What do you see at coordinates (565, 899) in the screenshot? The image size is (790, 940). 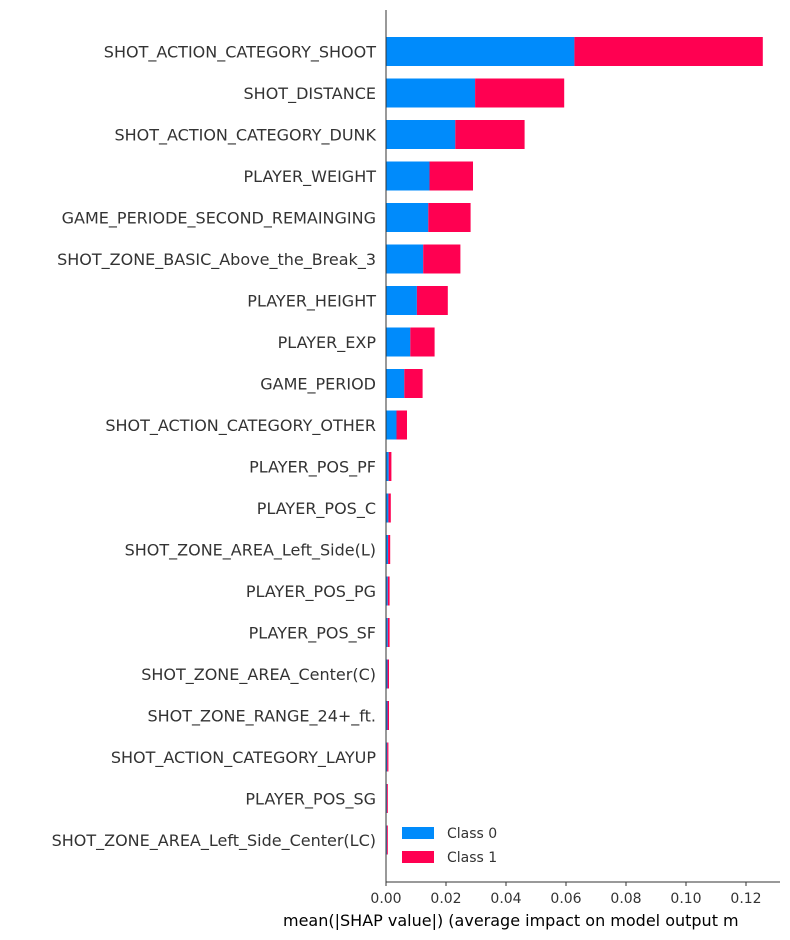 I see `x-tick-label: 0.06` at bounding box center [565, 899].